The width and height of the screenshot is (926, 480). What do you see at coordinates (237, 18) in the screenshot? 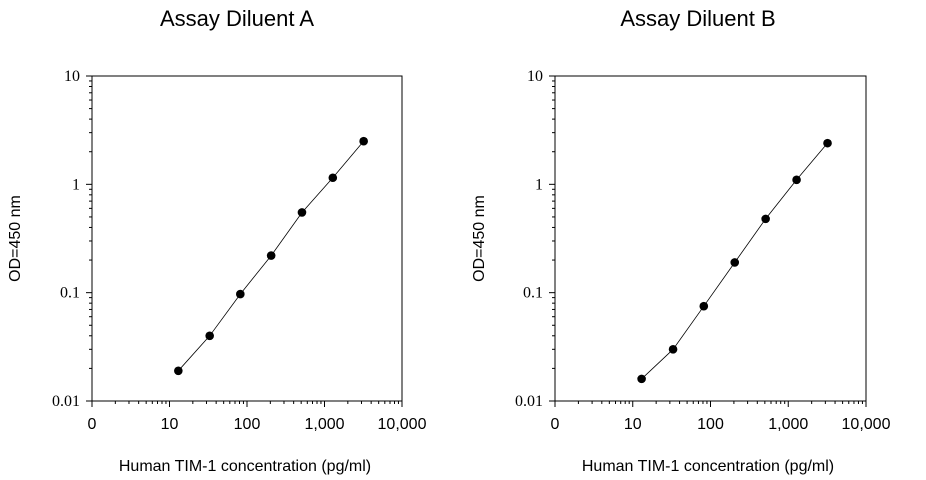
I see `chart-title: Assay Diluent A` at bounding box center [237, 18].